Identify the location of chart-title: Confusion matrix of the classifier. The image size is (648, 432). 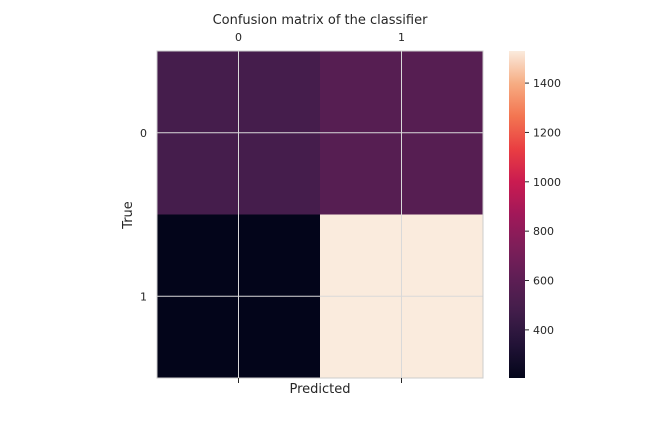
(321, 20).